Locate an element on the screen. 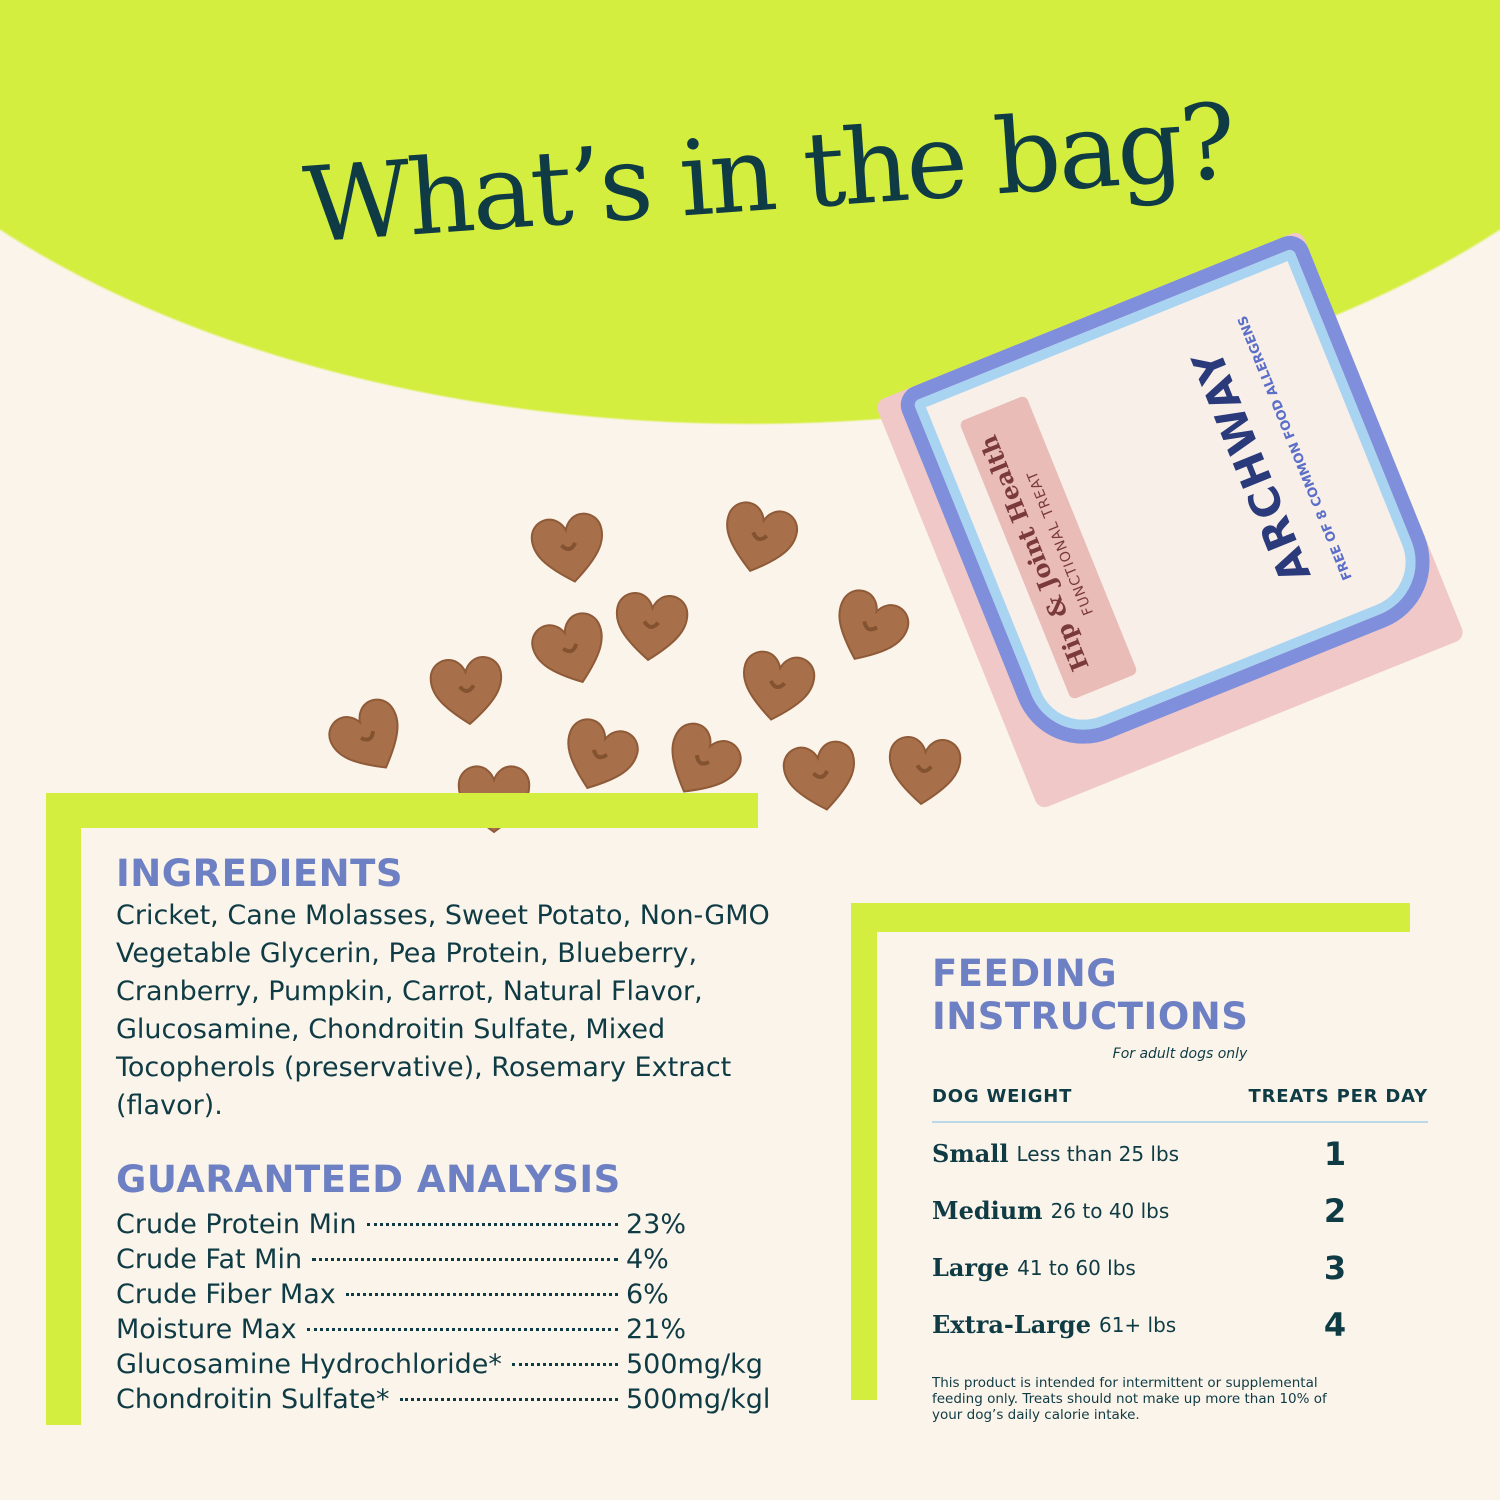 The image size is (1500, 1500). treats-count: 3 is located at coordinates (1335, 1267).